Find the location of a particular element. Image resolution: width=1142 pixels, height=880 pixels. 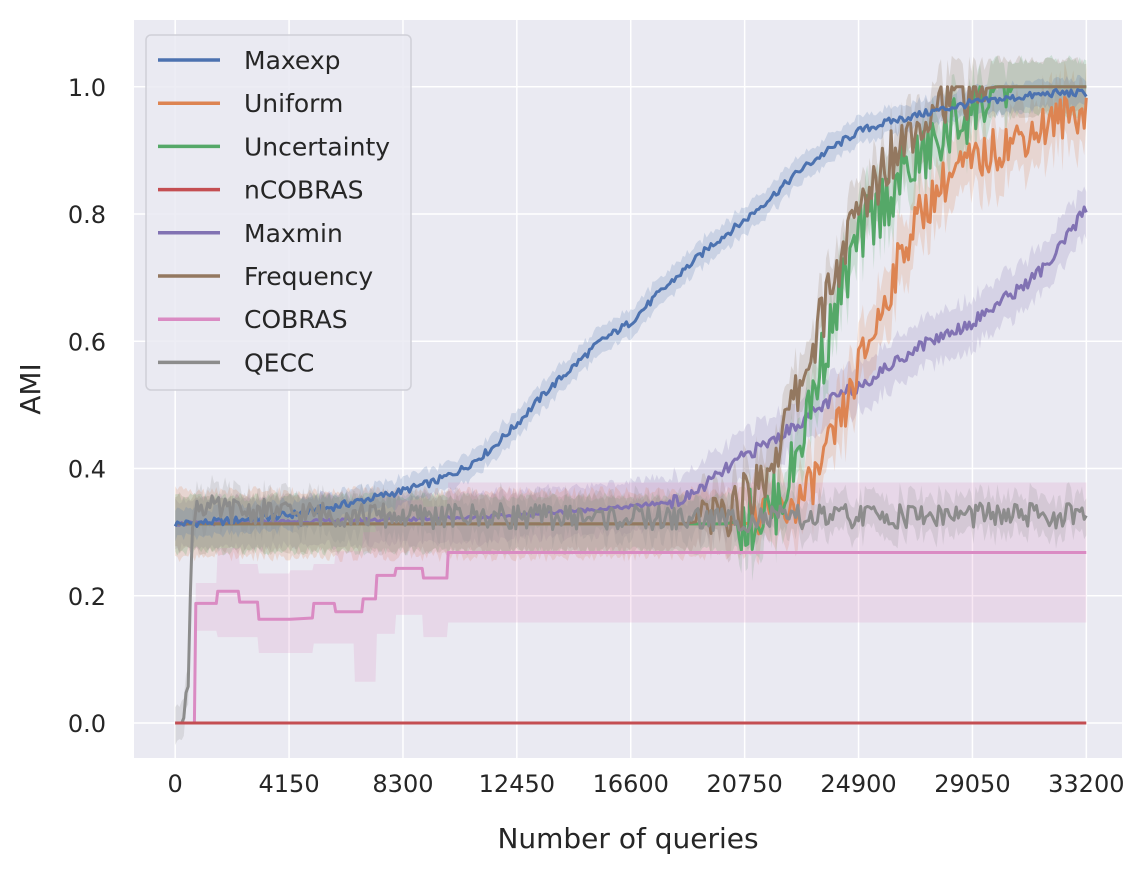

y-tick-label: 0.6 is located at coordinates (87, 342).